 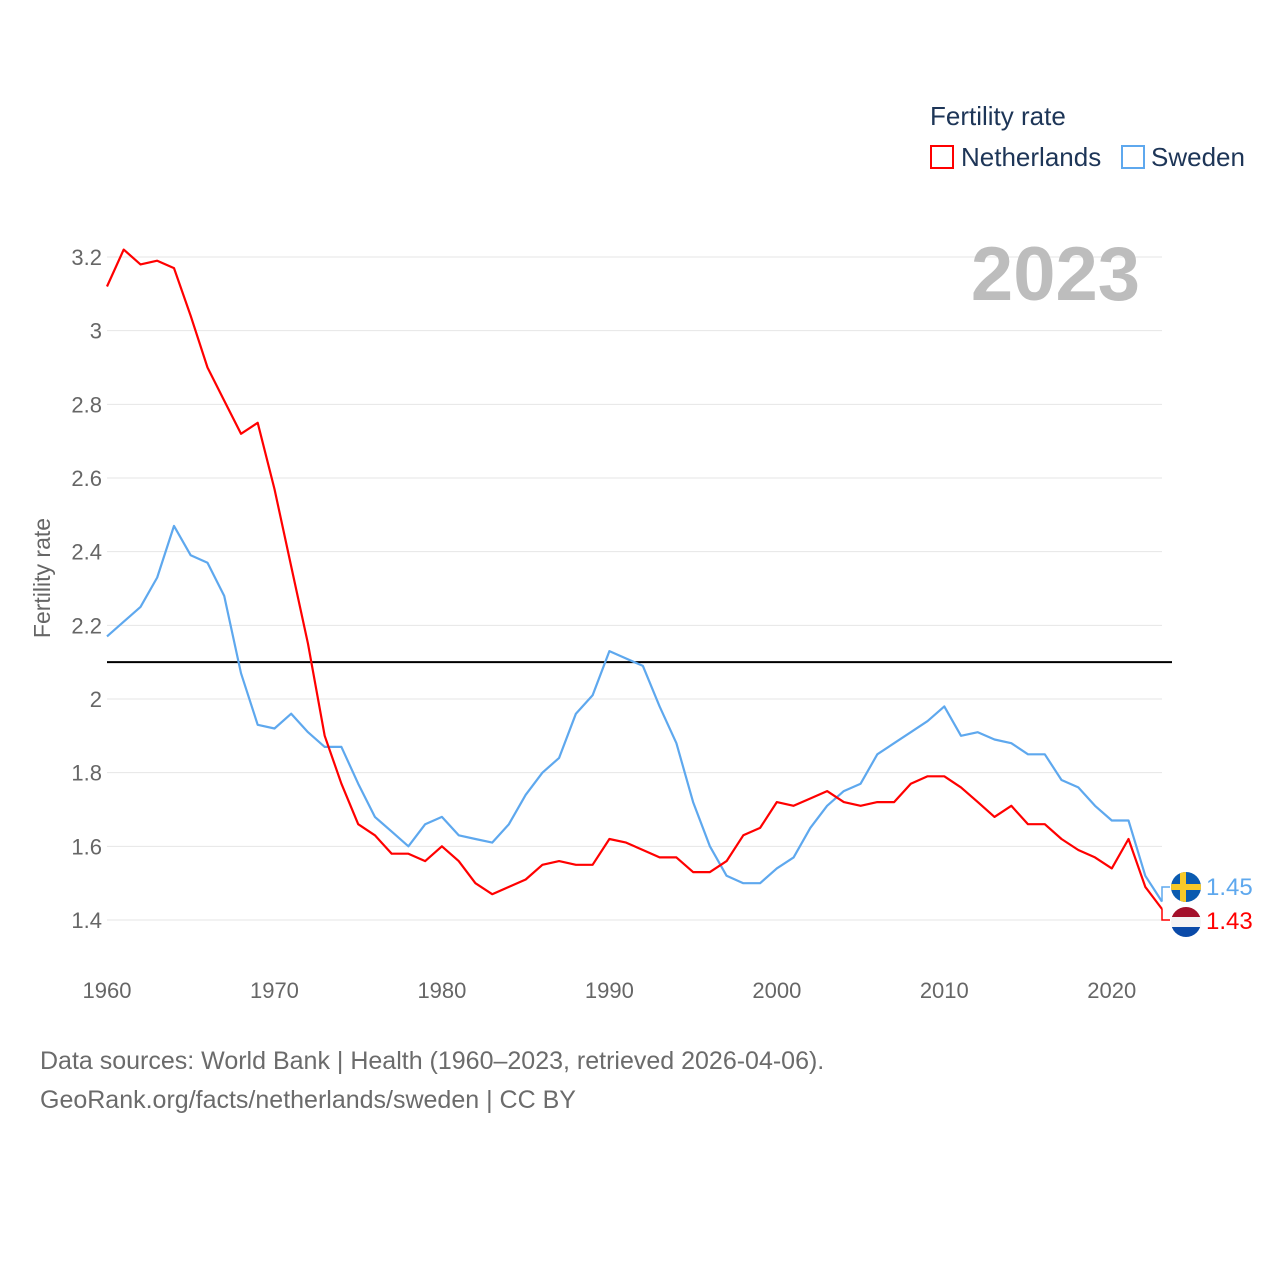 I want to click on x-tick-label: 1970, so click(x=274, y=990).